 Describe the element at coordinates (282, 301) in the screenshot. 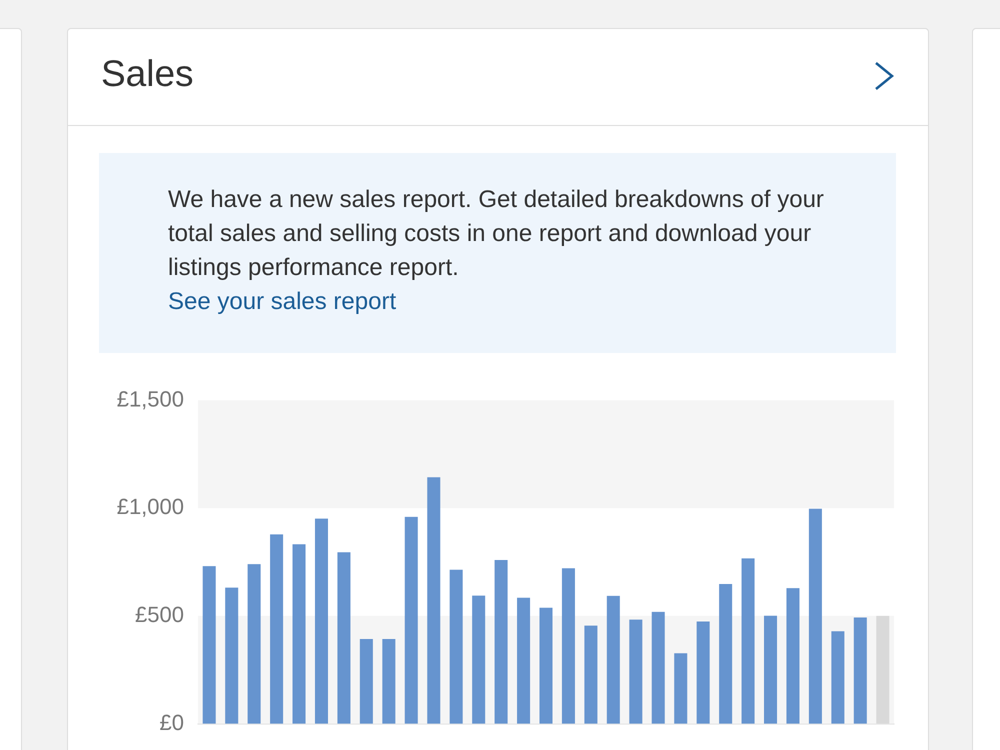

I see `text: See your sales report` at that location.